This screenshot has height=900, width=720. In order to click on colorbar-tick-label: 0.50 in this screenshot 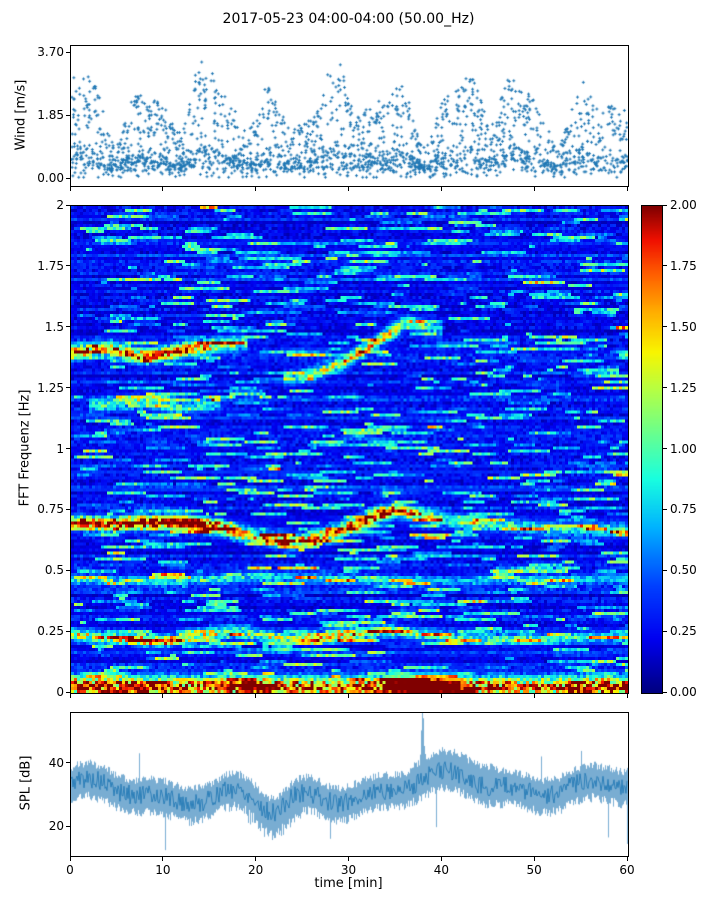, I will do `click(683, 570)`.